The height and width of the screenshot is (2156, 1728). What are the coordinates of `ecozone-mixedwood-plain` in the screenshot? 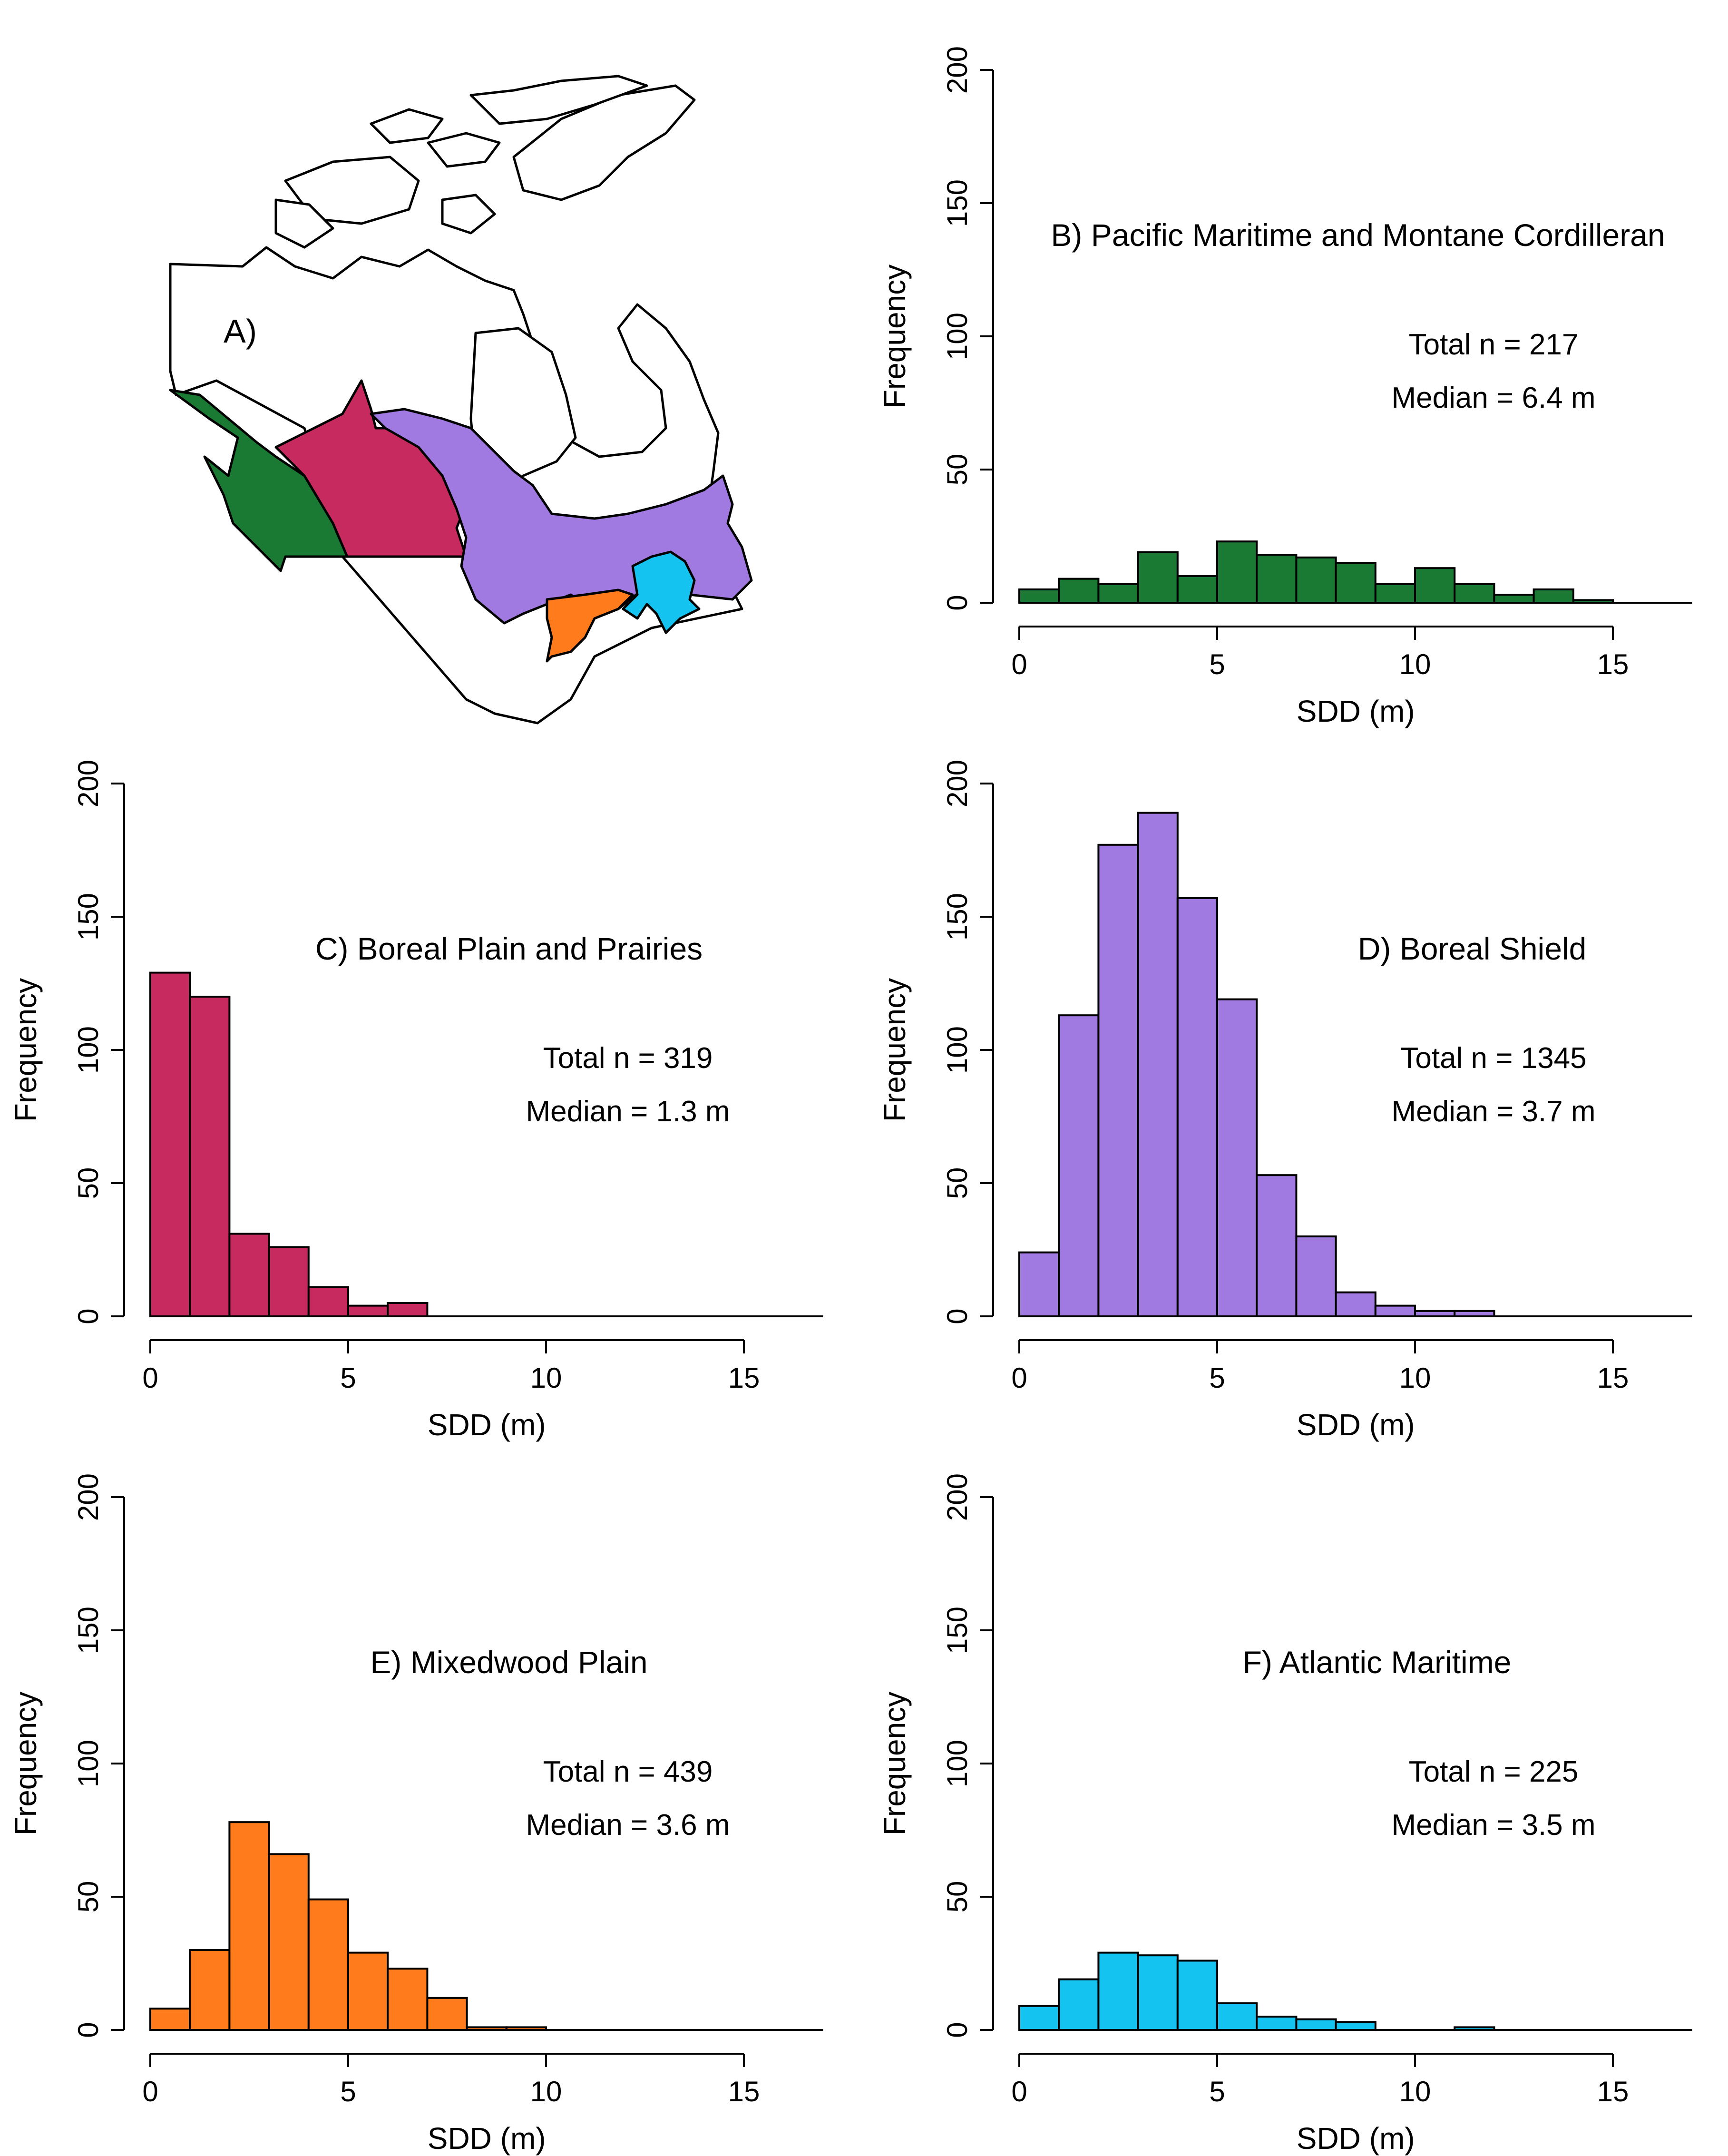 It's located at (590, 625).